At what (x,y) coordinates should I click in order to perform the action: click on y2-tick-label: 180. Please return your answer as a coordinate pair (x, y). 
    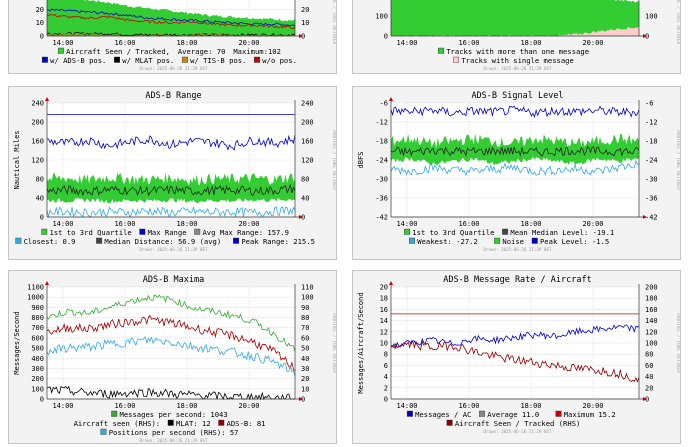
    Looking at the image, I should click on (651, 299).